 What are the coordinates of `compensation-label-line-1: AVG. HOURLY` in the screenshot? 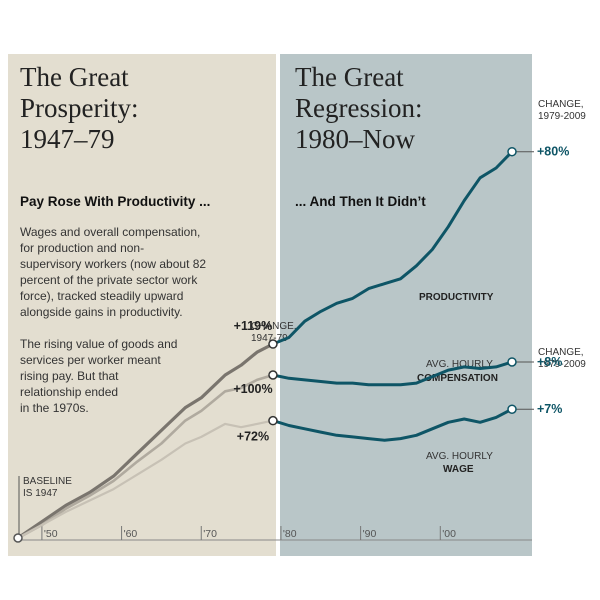 It's located at (459, 364).